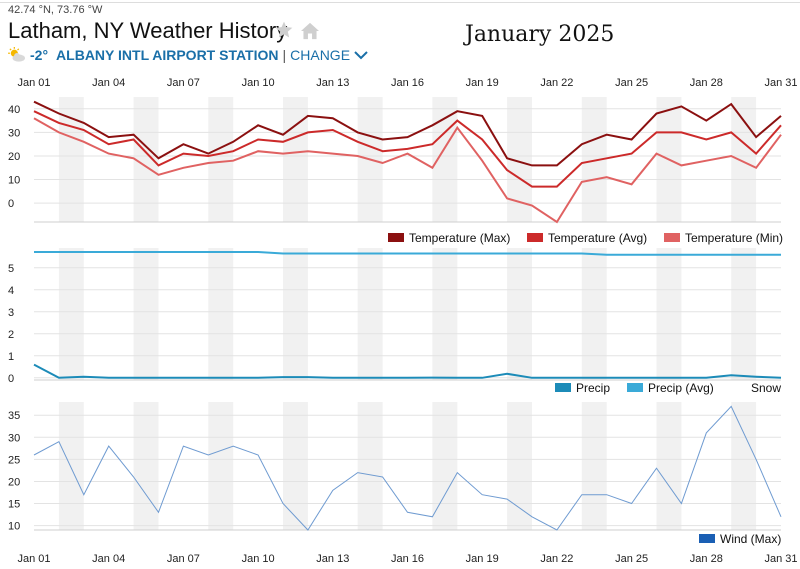  What do you see at coordinates (11, 269) in the screenshot?
I see `y-tick-label: 5` at bounding box center [11, 269].